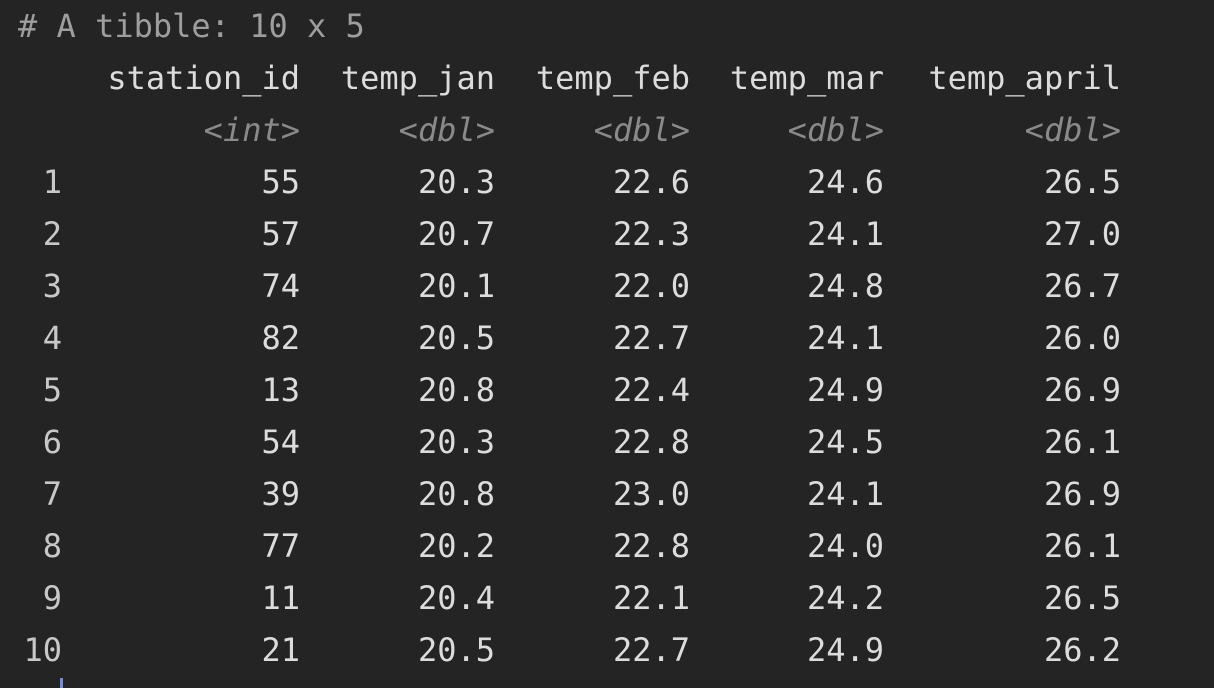 This screenshot has width=1214, height=688. What do you see at coordinates (52, 546) in the screenshot?
I see `row-number: 8` at bounding box center [52, 546].